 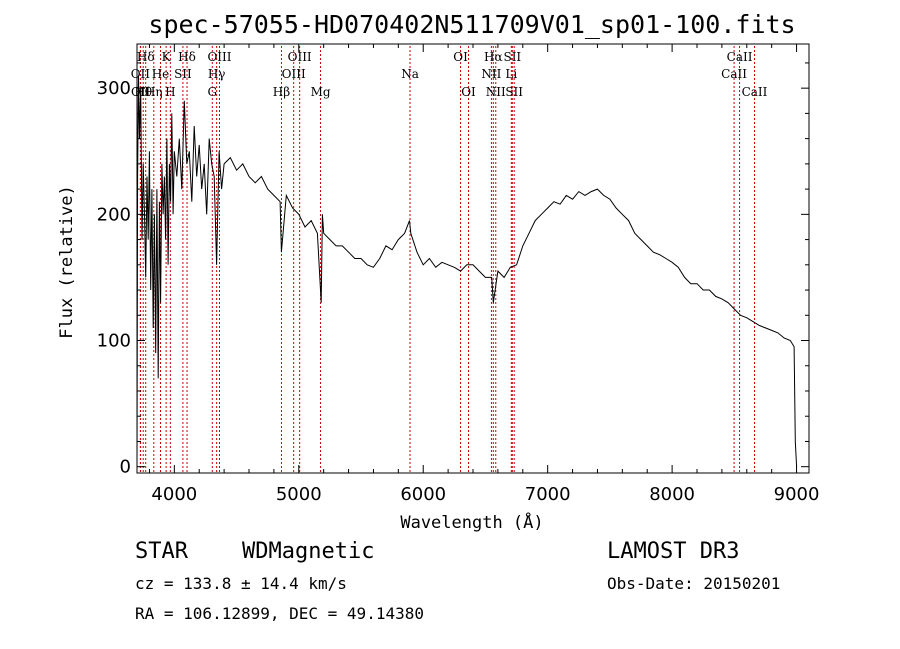 What do you see at coordinates (673, 551) in the screenshot?
I see `survey-name: LAMOST DR3` at bounding box center [673, 551].